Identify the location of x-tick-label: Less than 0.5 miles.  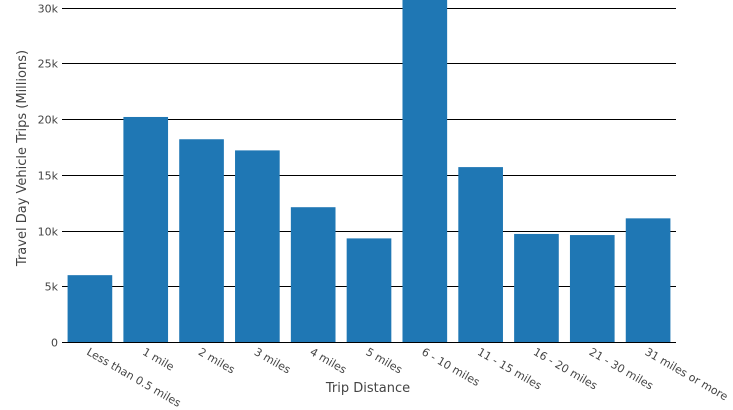
(133, 377).